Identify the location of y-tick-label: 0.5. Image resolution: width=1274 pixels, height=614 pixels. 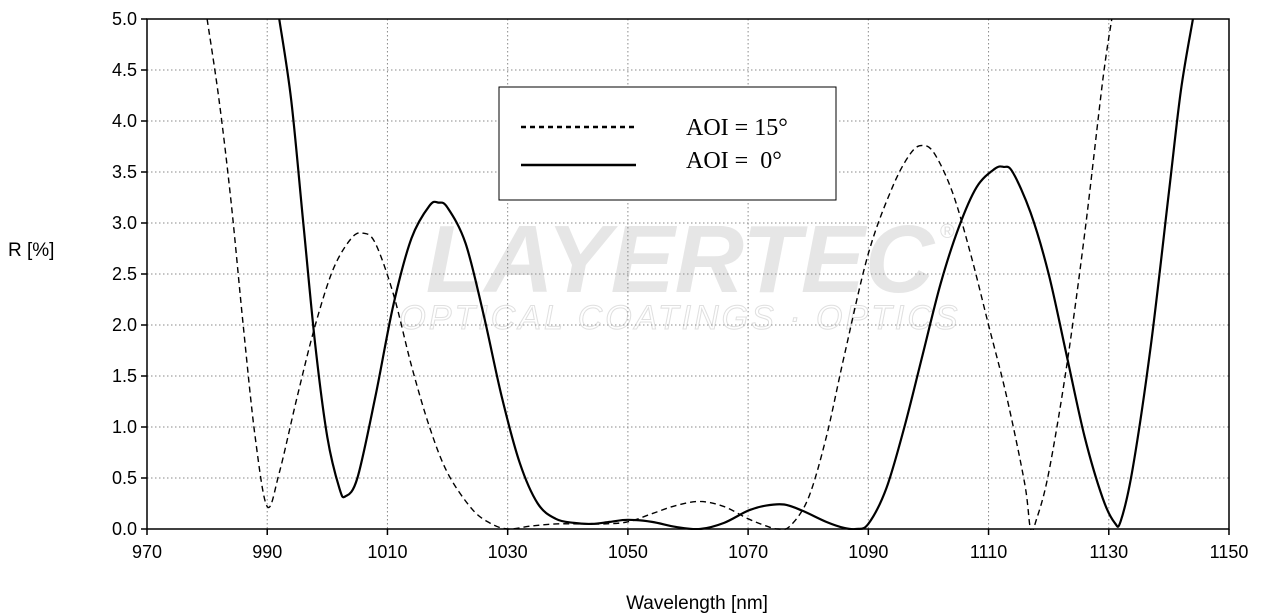
(124, 478).